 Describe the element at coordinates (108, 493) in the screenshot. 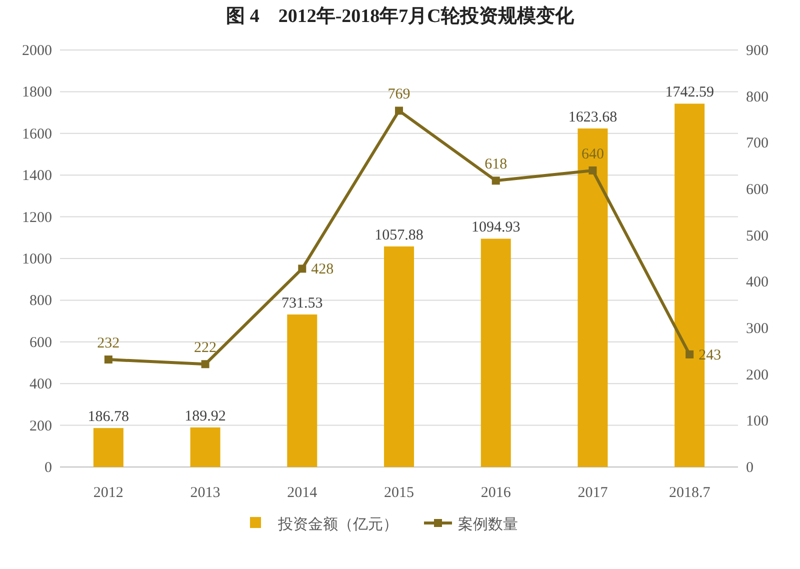

I see `x-tick-label: 2012` at that location.